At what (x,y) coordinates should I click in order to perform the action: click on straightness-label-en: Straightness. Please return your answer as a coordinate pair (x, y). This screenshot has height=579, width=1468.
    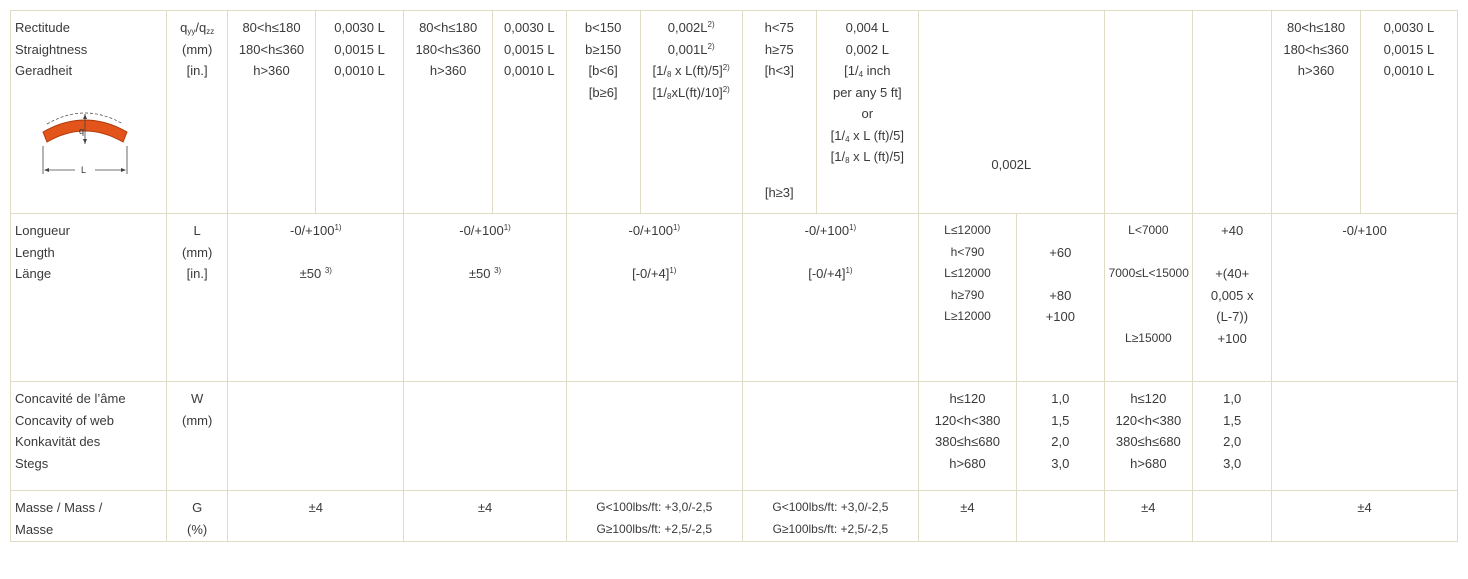
    Looking at the image, I should click on (51, 49).